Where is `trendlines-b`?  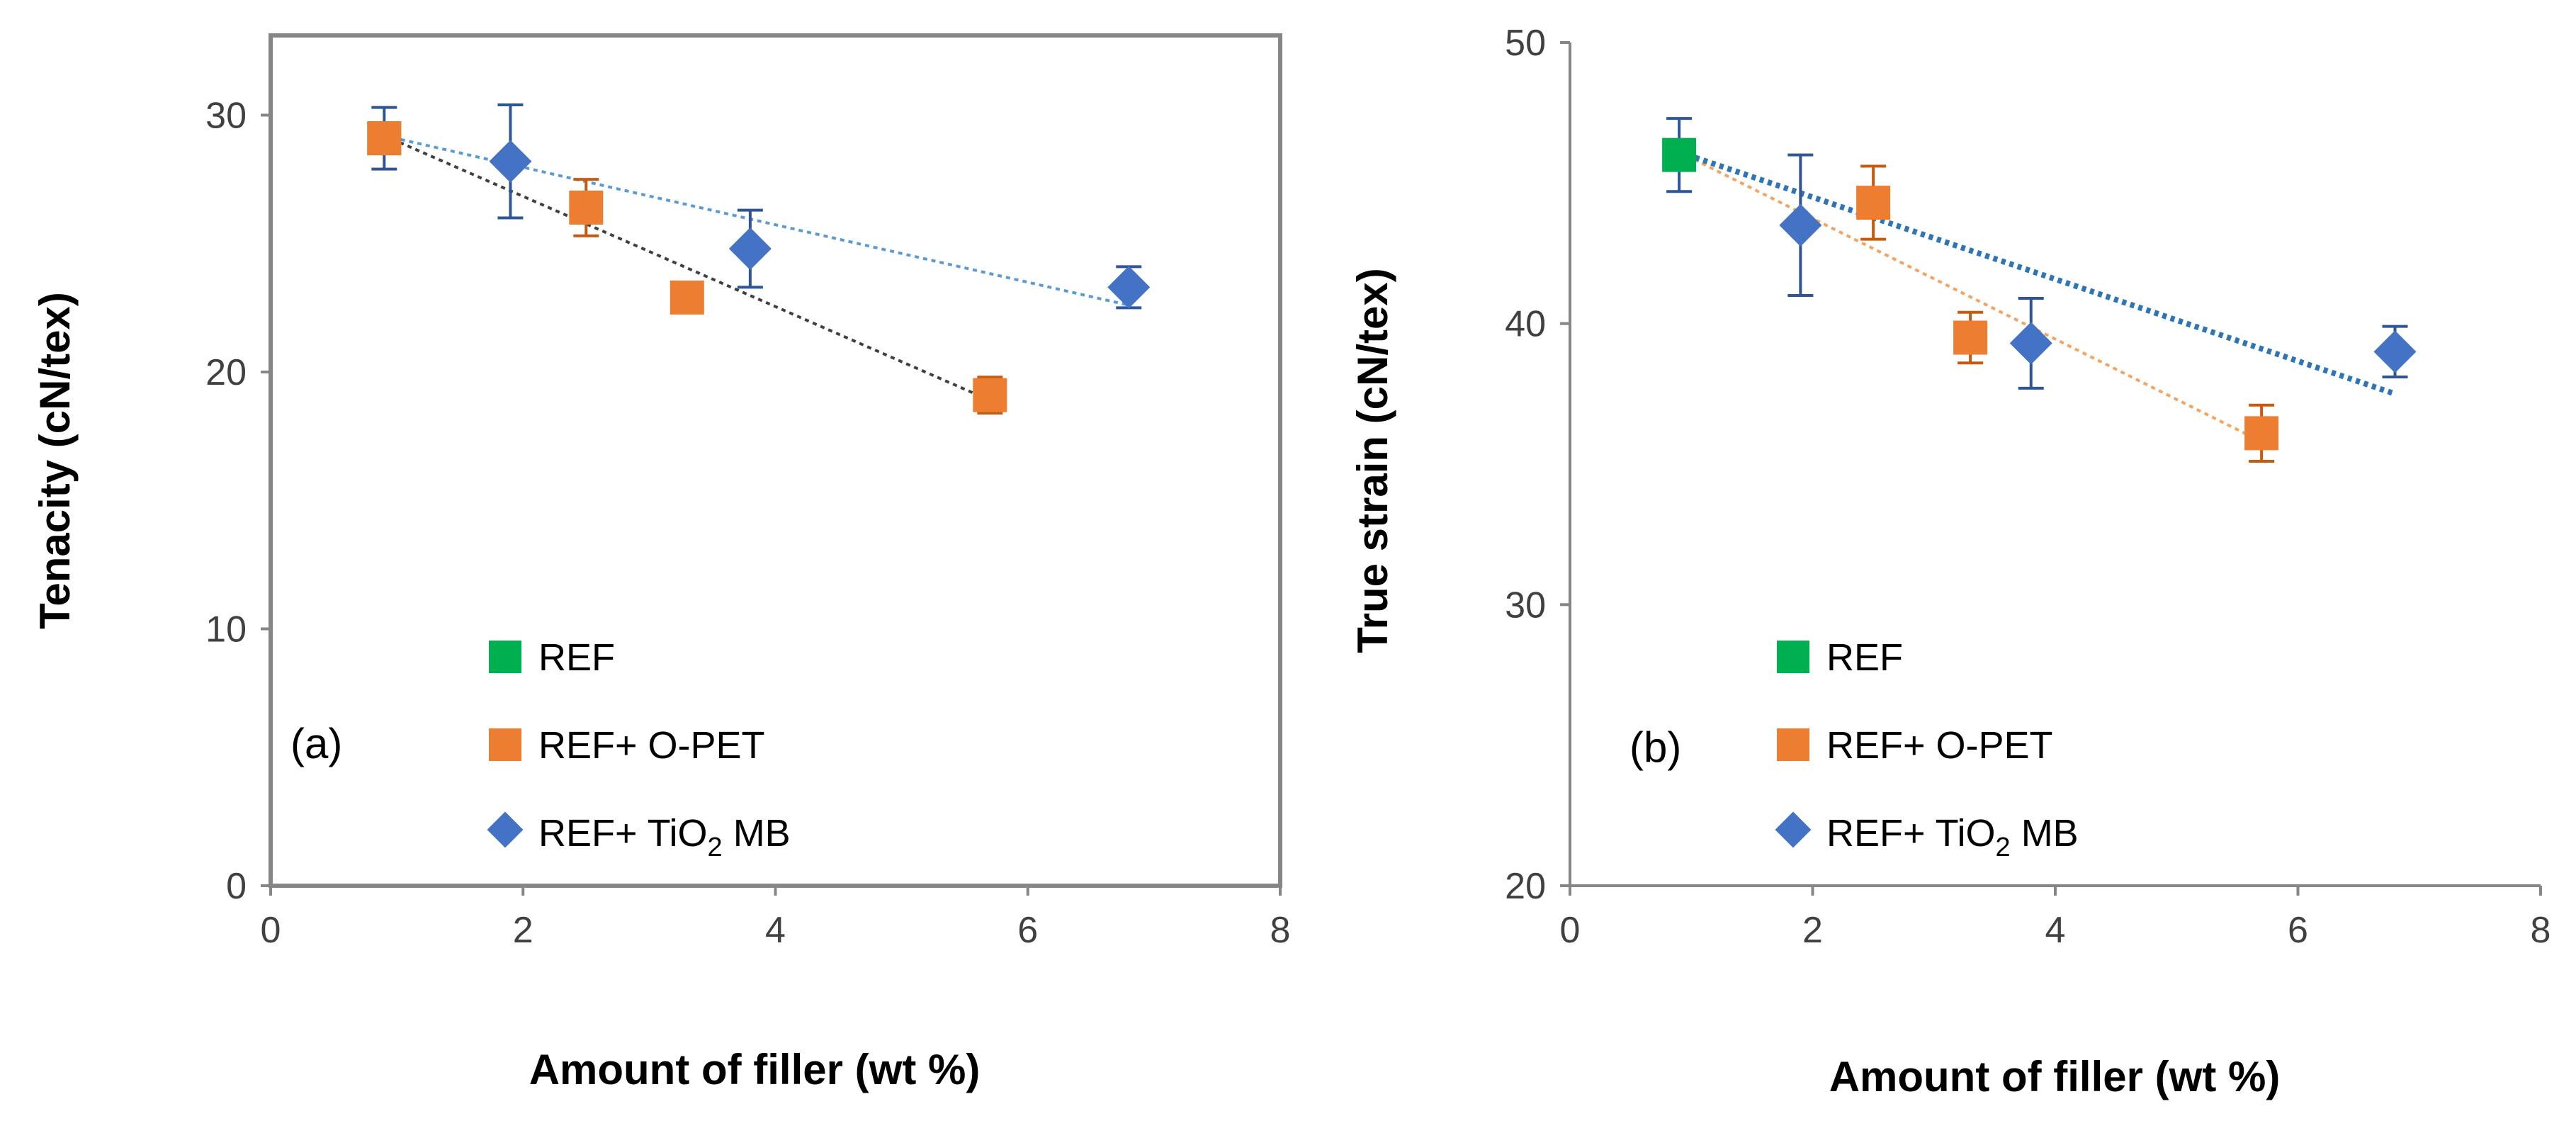 trendlines-b is located at coordinates (2037, 296).